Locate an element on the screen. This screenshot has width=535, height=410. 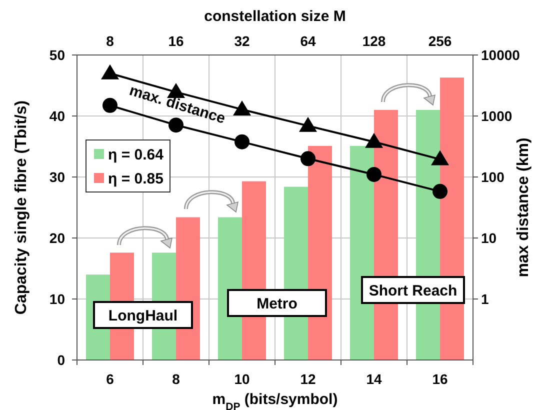
legend-label: η = 0.85 is located at coordinates (136, 179).